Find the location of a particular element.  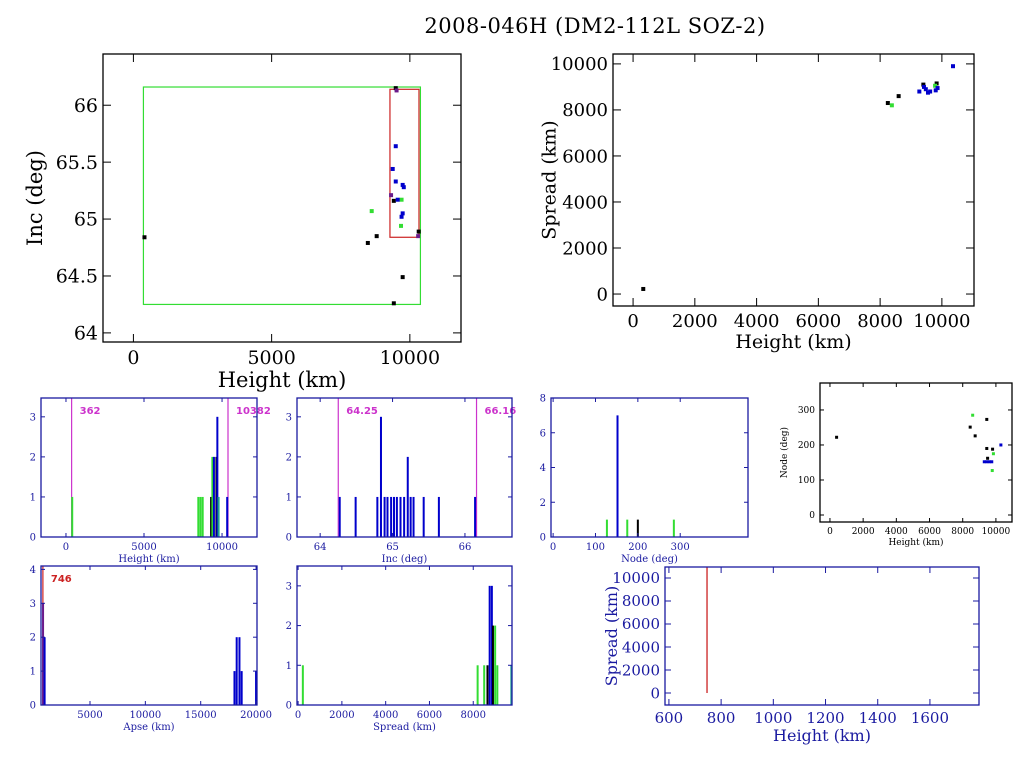

x-tick-label: 200 is located at coordinates (637, 547).